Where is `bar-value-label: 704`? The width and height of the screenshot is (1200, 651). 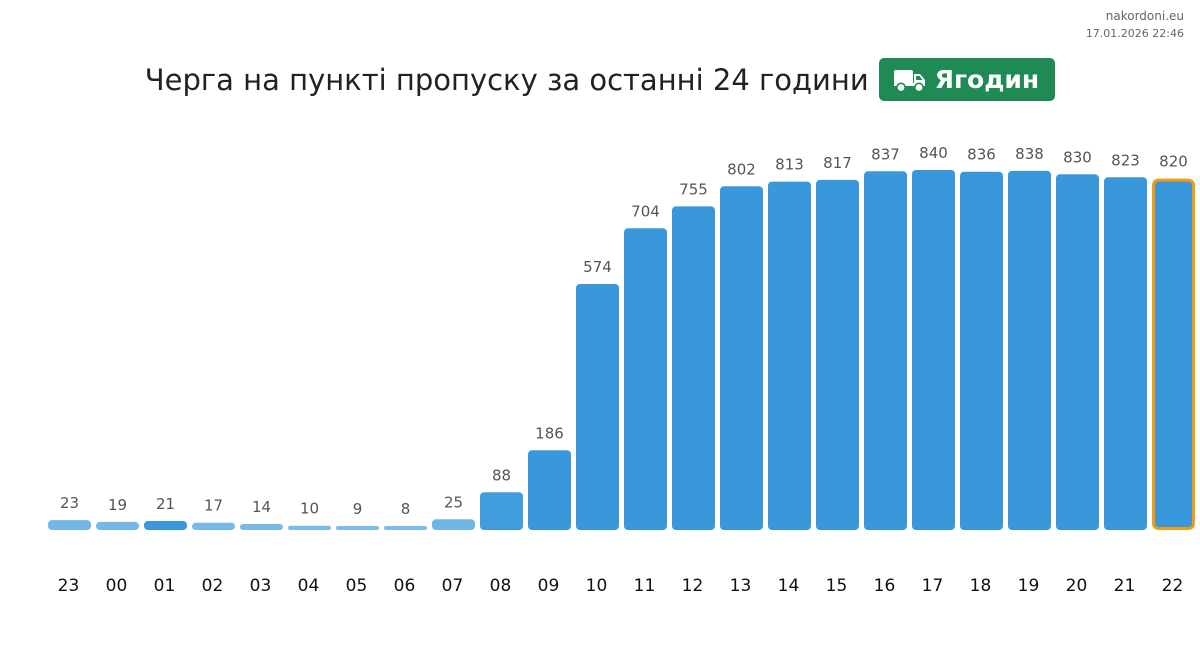 bar-value-label: 704 is located at coordinates (645, 211).